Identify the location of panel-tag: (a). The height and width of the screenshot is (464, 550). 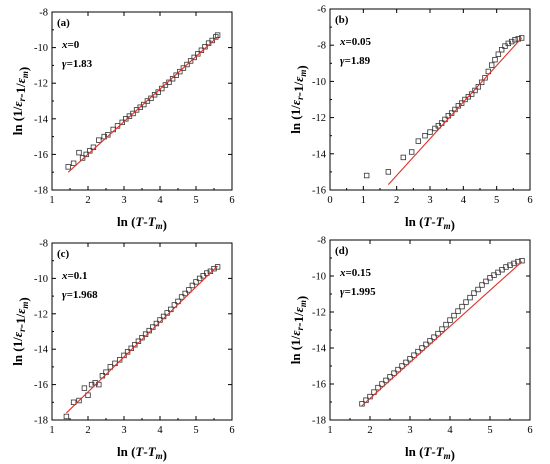
(63, 23).